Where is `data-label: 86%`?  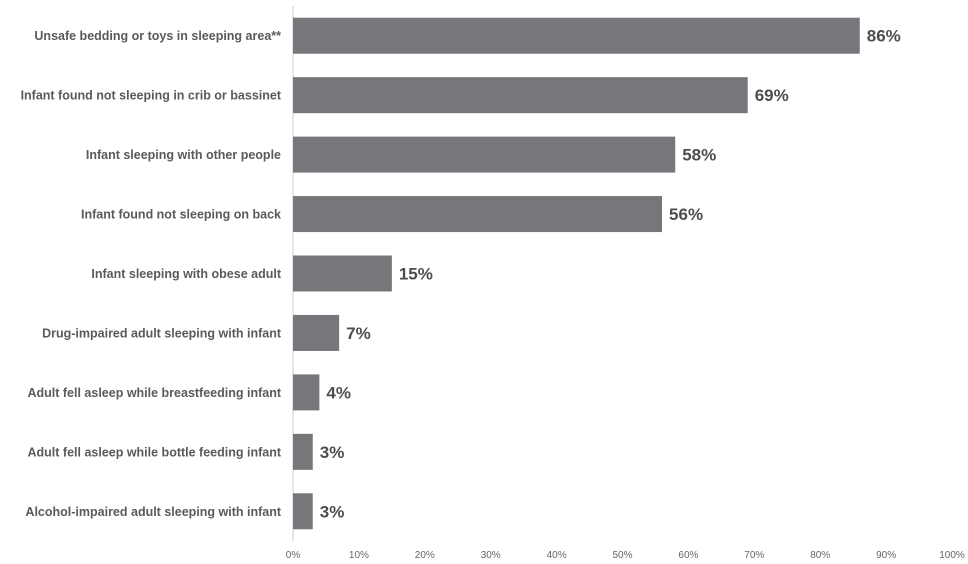
data-label: 86% is located at coordinates (884, 36).